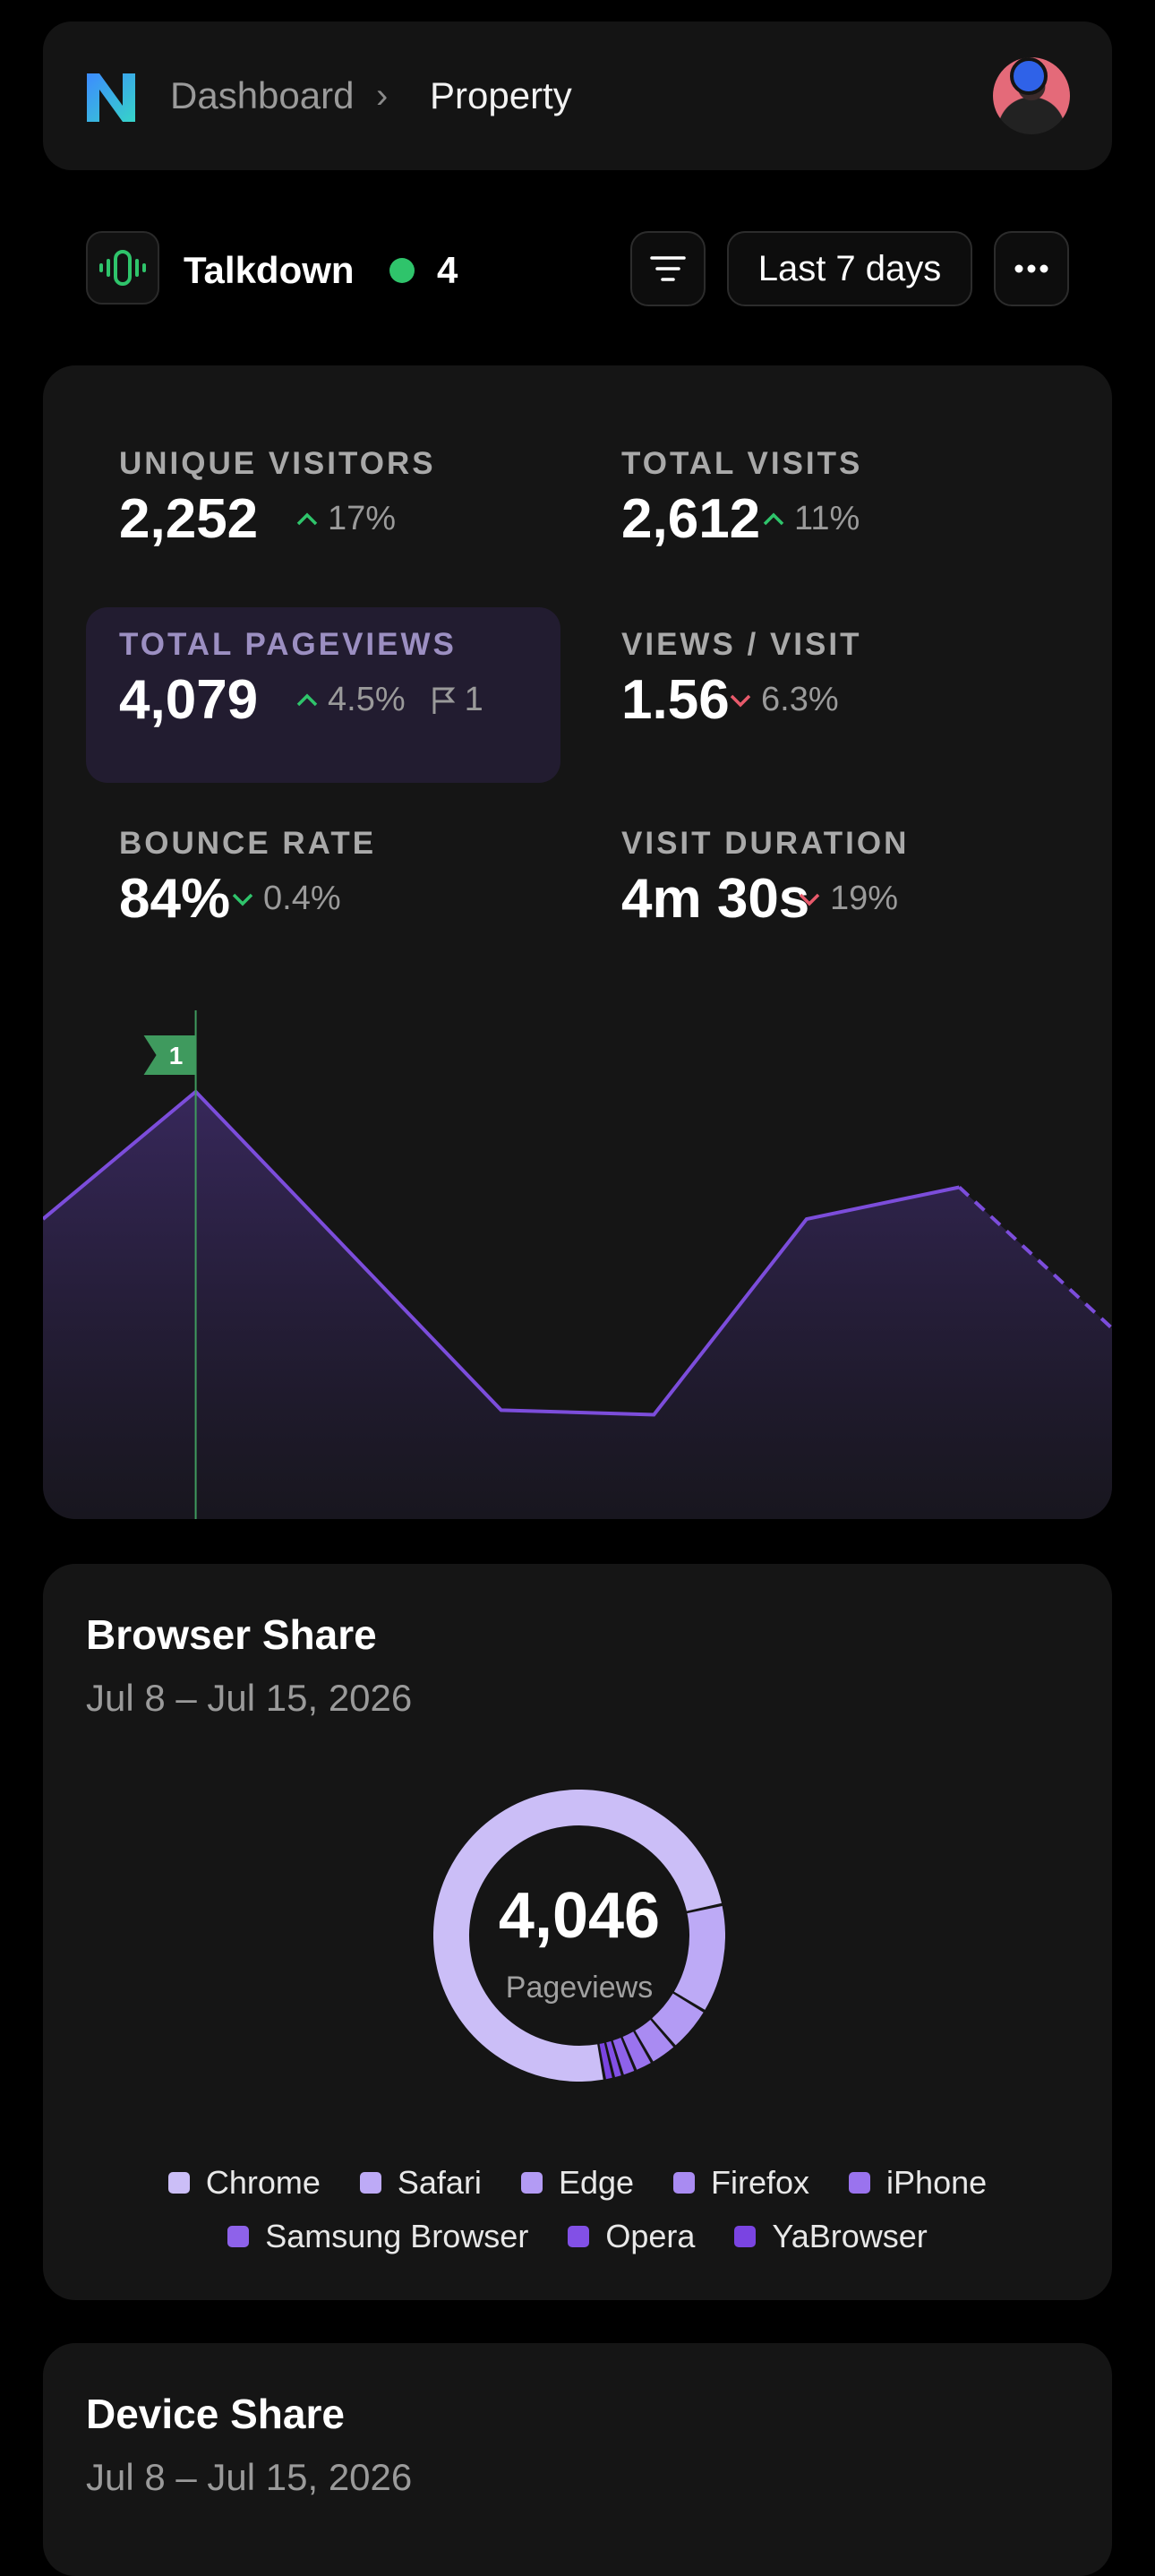 This screenshot has width=1155, height=2576. What do you see at coordinates (847, 899) in the screenshot?
I see `metric-change: 19%` at bounding box center [847, 899].